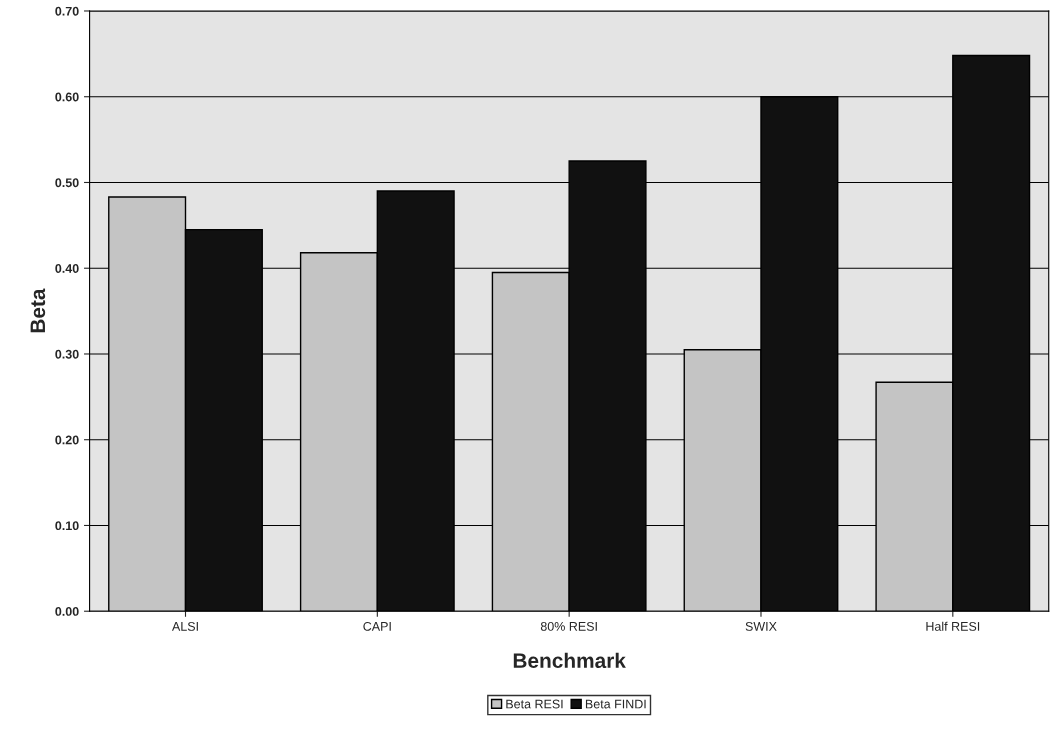 The width and height of the screenshot is (1054, 732). What do you see at coordinates (67, 611) in the screenshot?
I see `y-tick-label: 0.00` at bounding box center [67, 611].